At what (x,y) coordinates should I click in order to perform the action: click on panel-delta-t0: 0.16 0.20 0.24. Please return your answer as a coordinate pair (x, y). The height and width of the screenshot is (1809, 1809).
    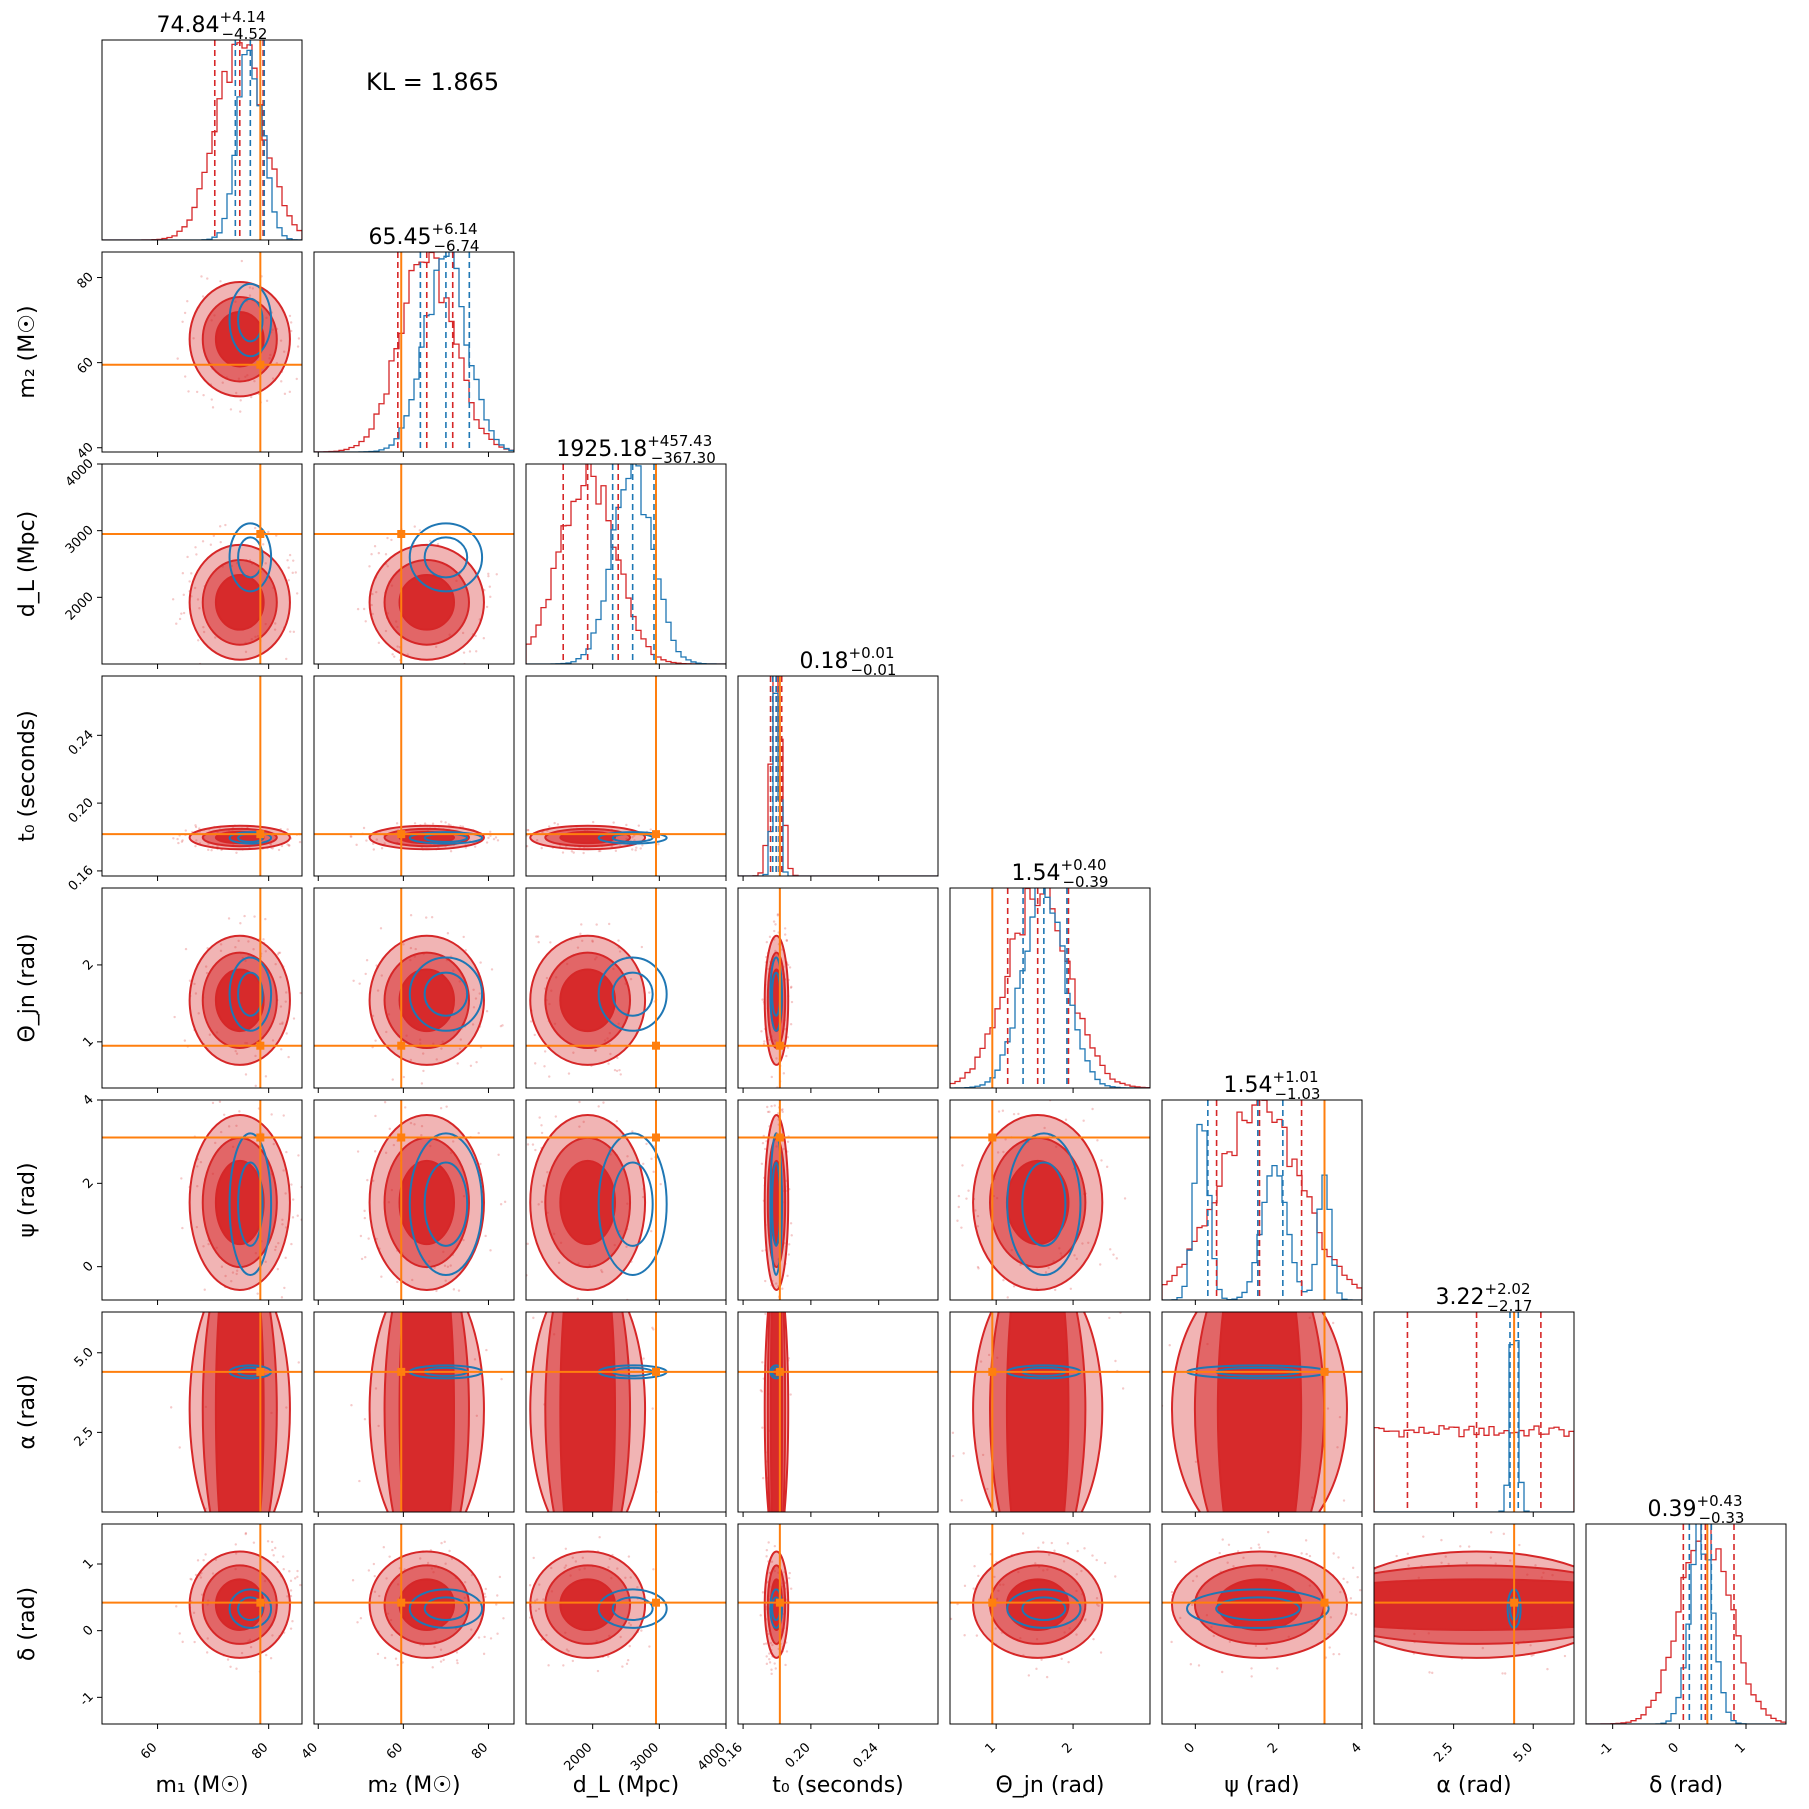
    Looking at the image, I should click on (827, 1647).